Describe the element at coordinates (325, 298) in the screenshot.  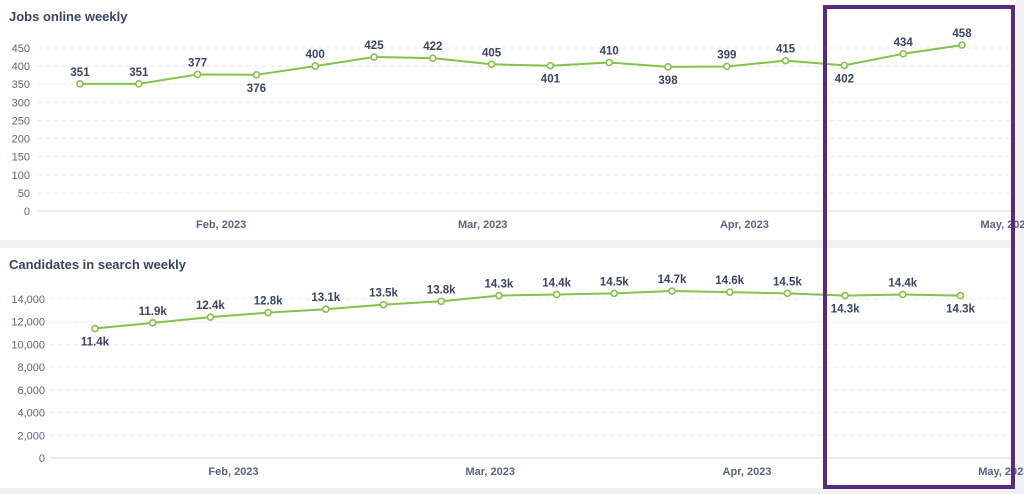
I see `data-label: 13.1k` at that location.